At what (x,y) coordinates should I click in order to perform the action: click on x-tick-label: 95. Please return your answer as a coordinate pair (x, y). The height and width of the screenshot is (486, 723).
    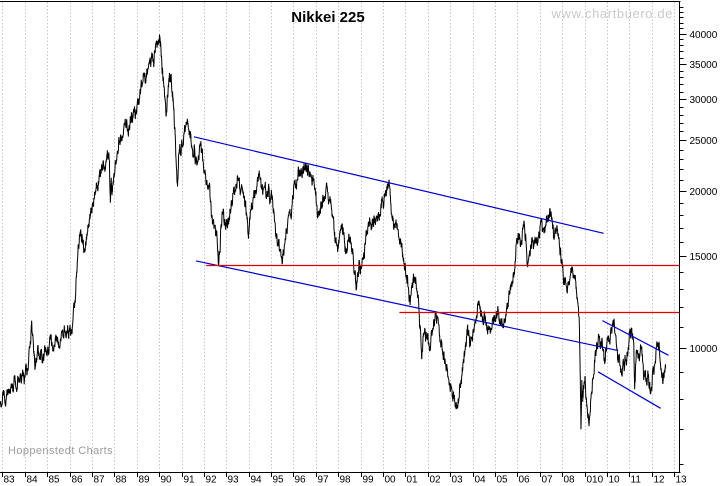
    Looking at the image, I should click on (279, 480).